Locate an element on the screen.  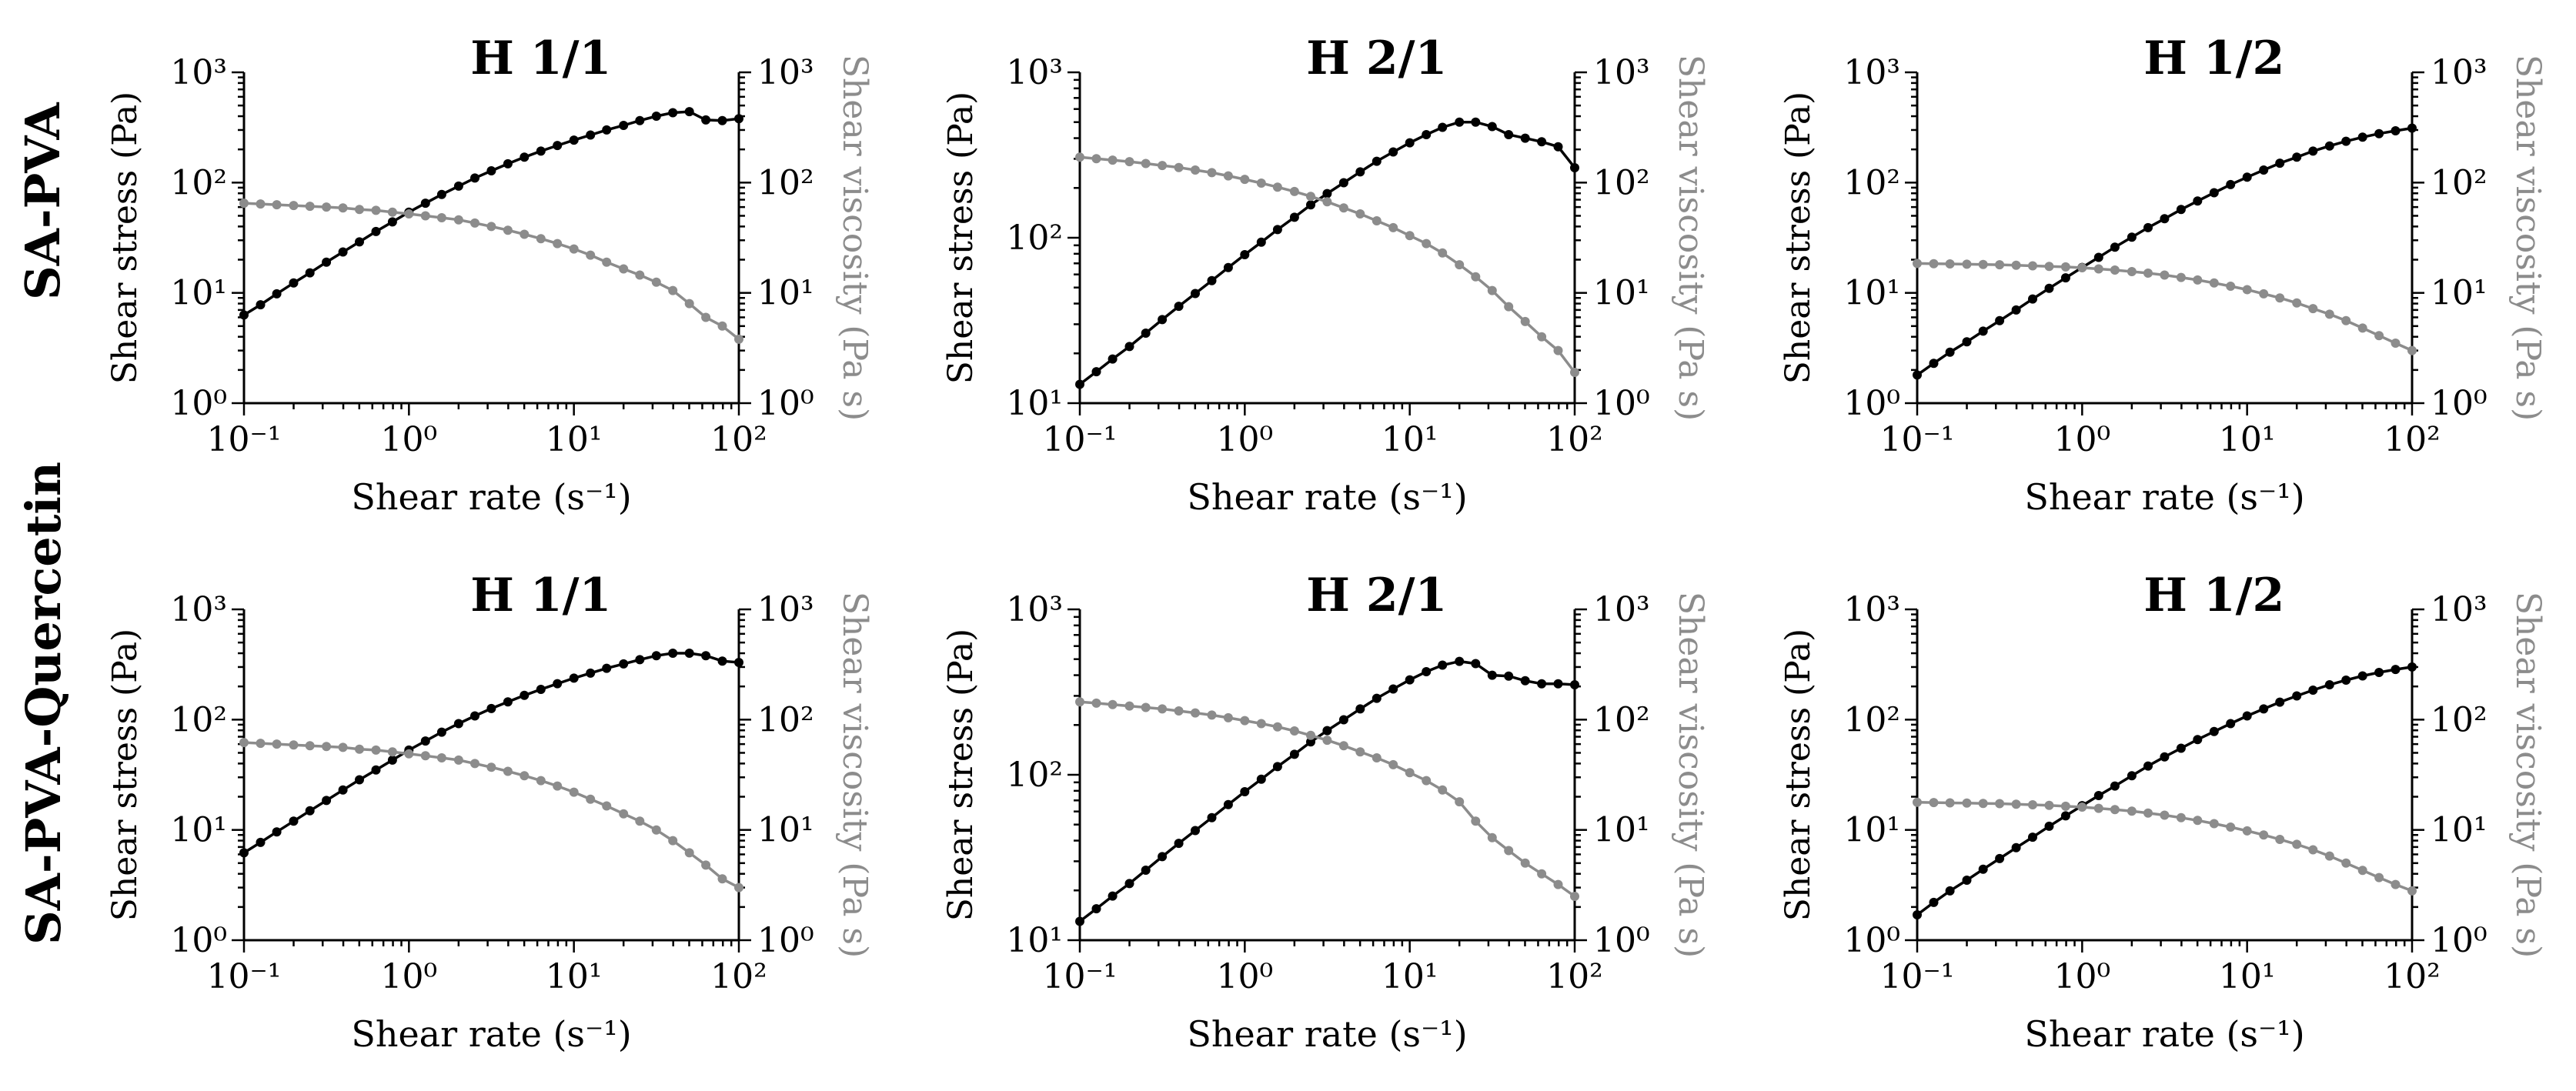
y-tick-label: 10² is located at coordinates (1871, 182).